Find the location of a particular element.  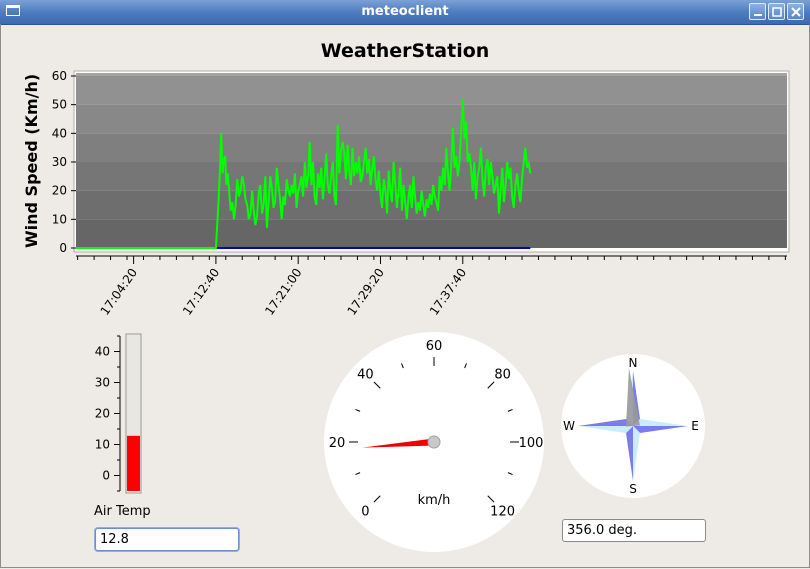

air-temp-field is located at coordinates (167, 539).